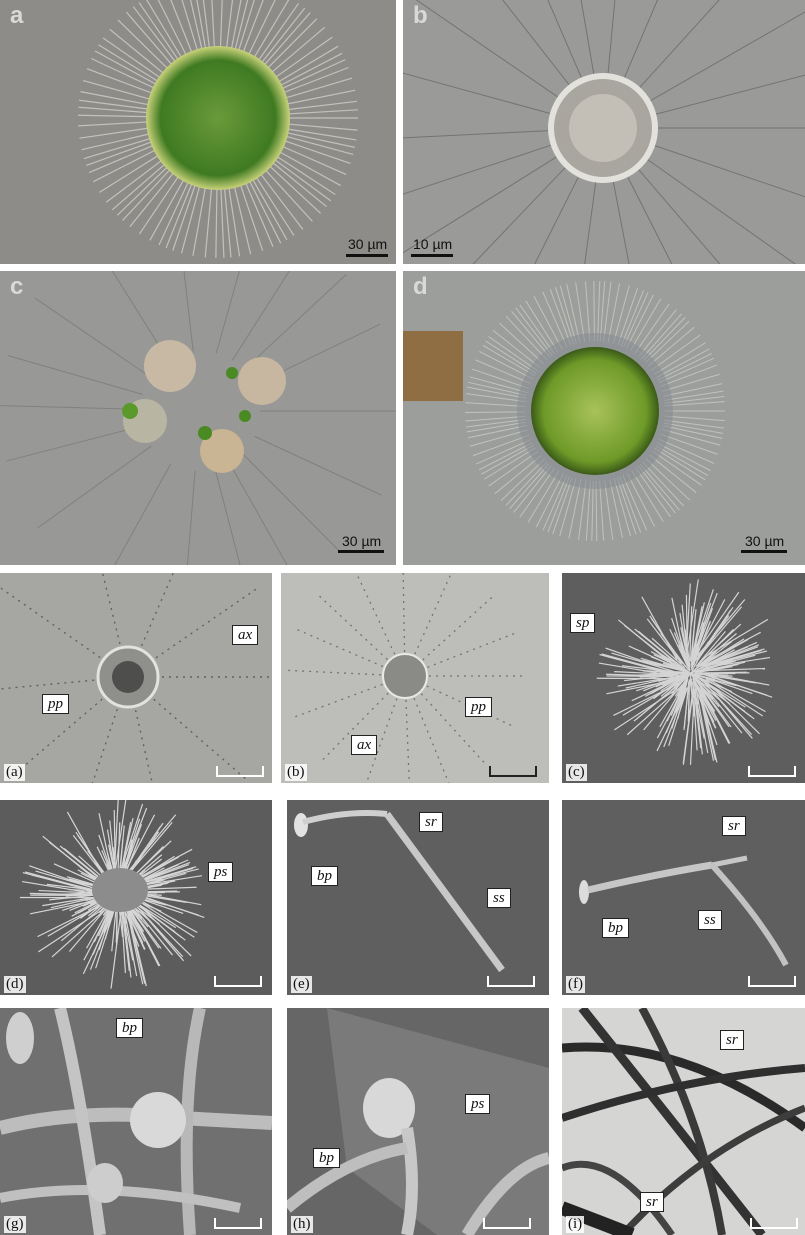 This screenshot has width=805, height=1235. I want to click on single-spine-image, so click(399, 891).